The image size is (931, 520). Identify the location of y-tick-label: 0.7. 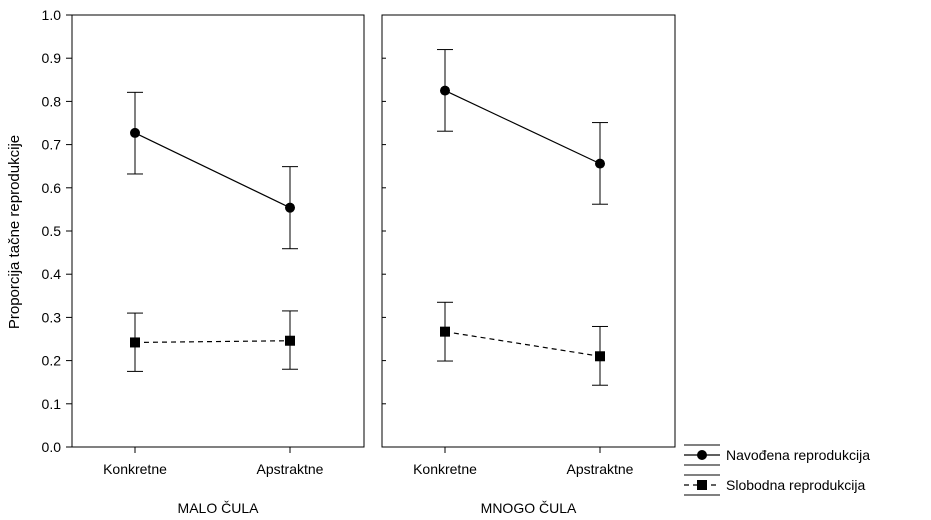
(52, 145).